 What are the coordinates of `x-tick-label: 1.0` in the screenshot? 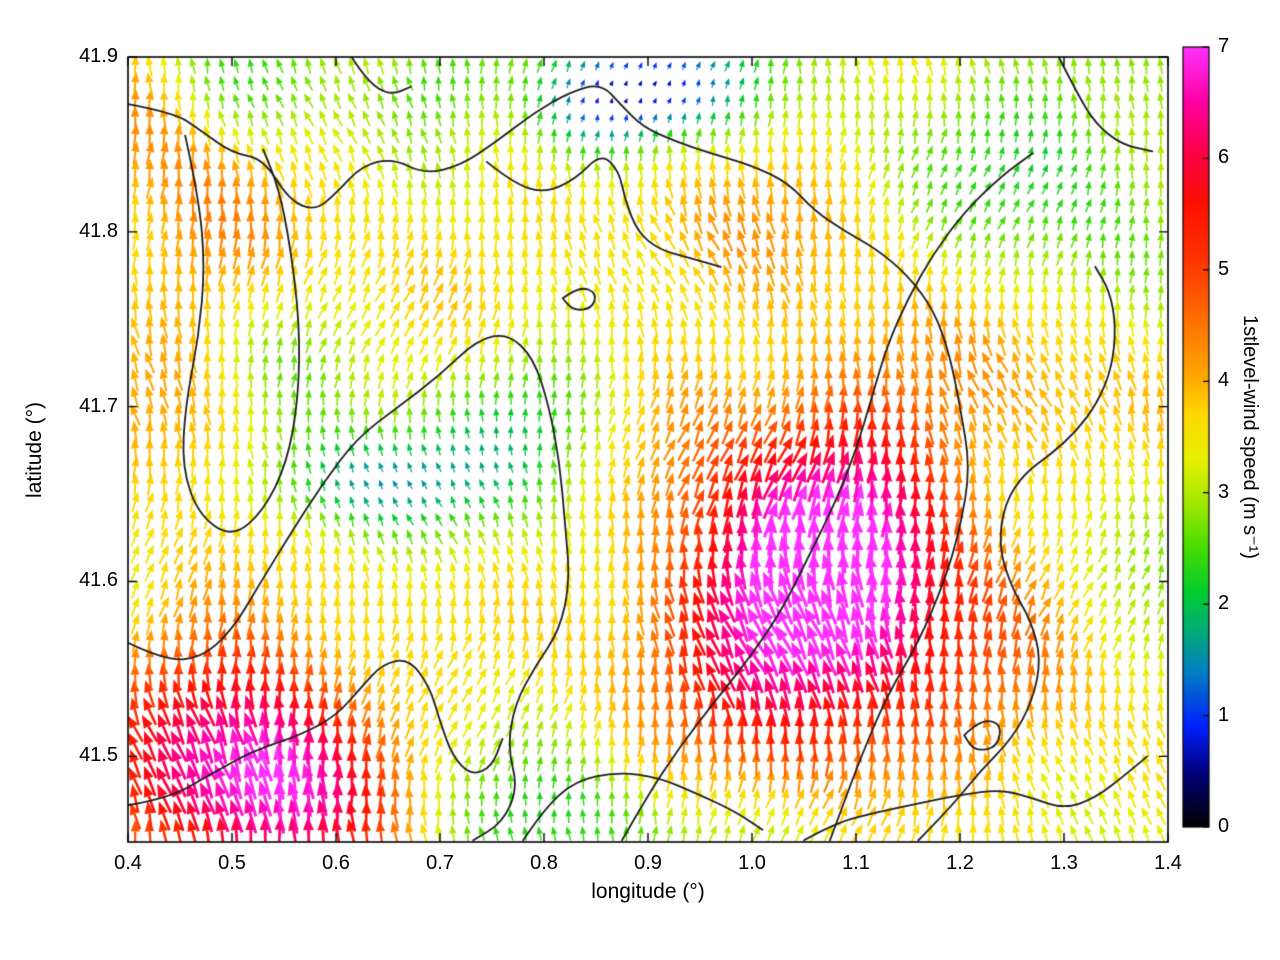 It's located at (752, 863).